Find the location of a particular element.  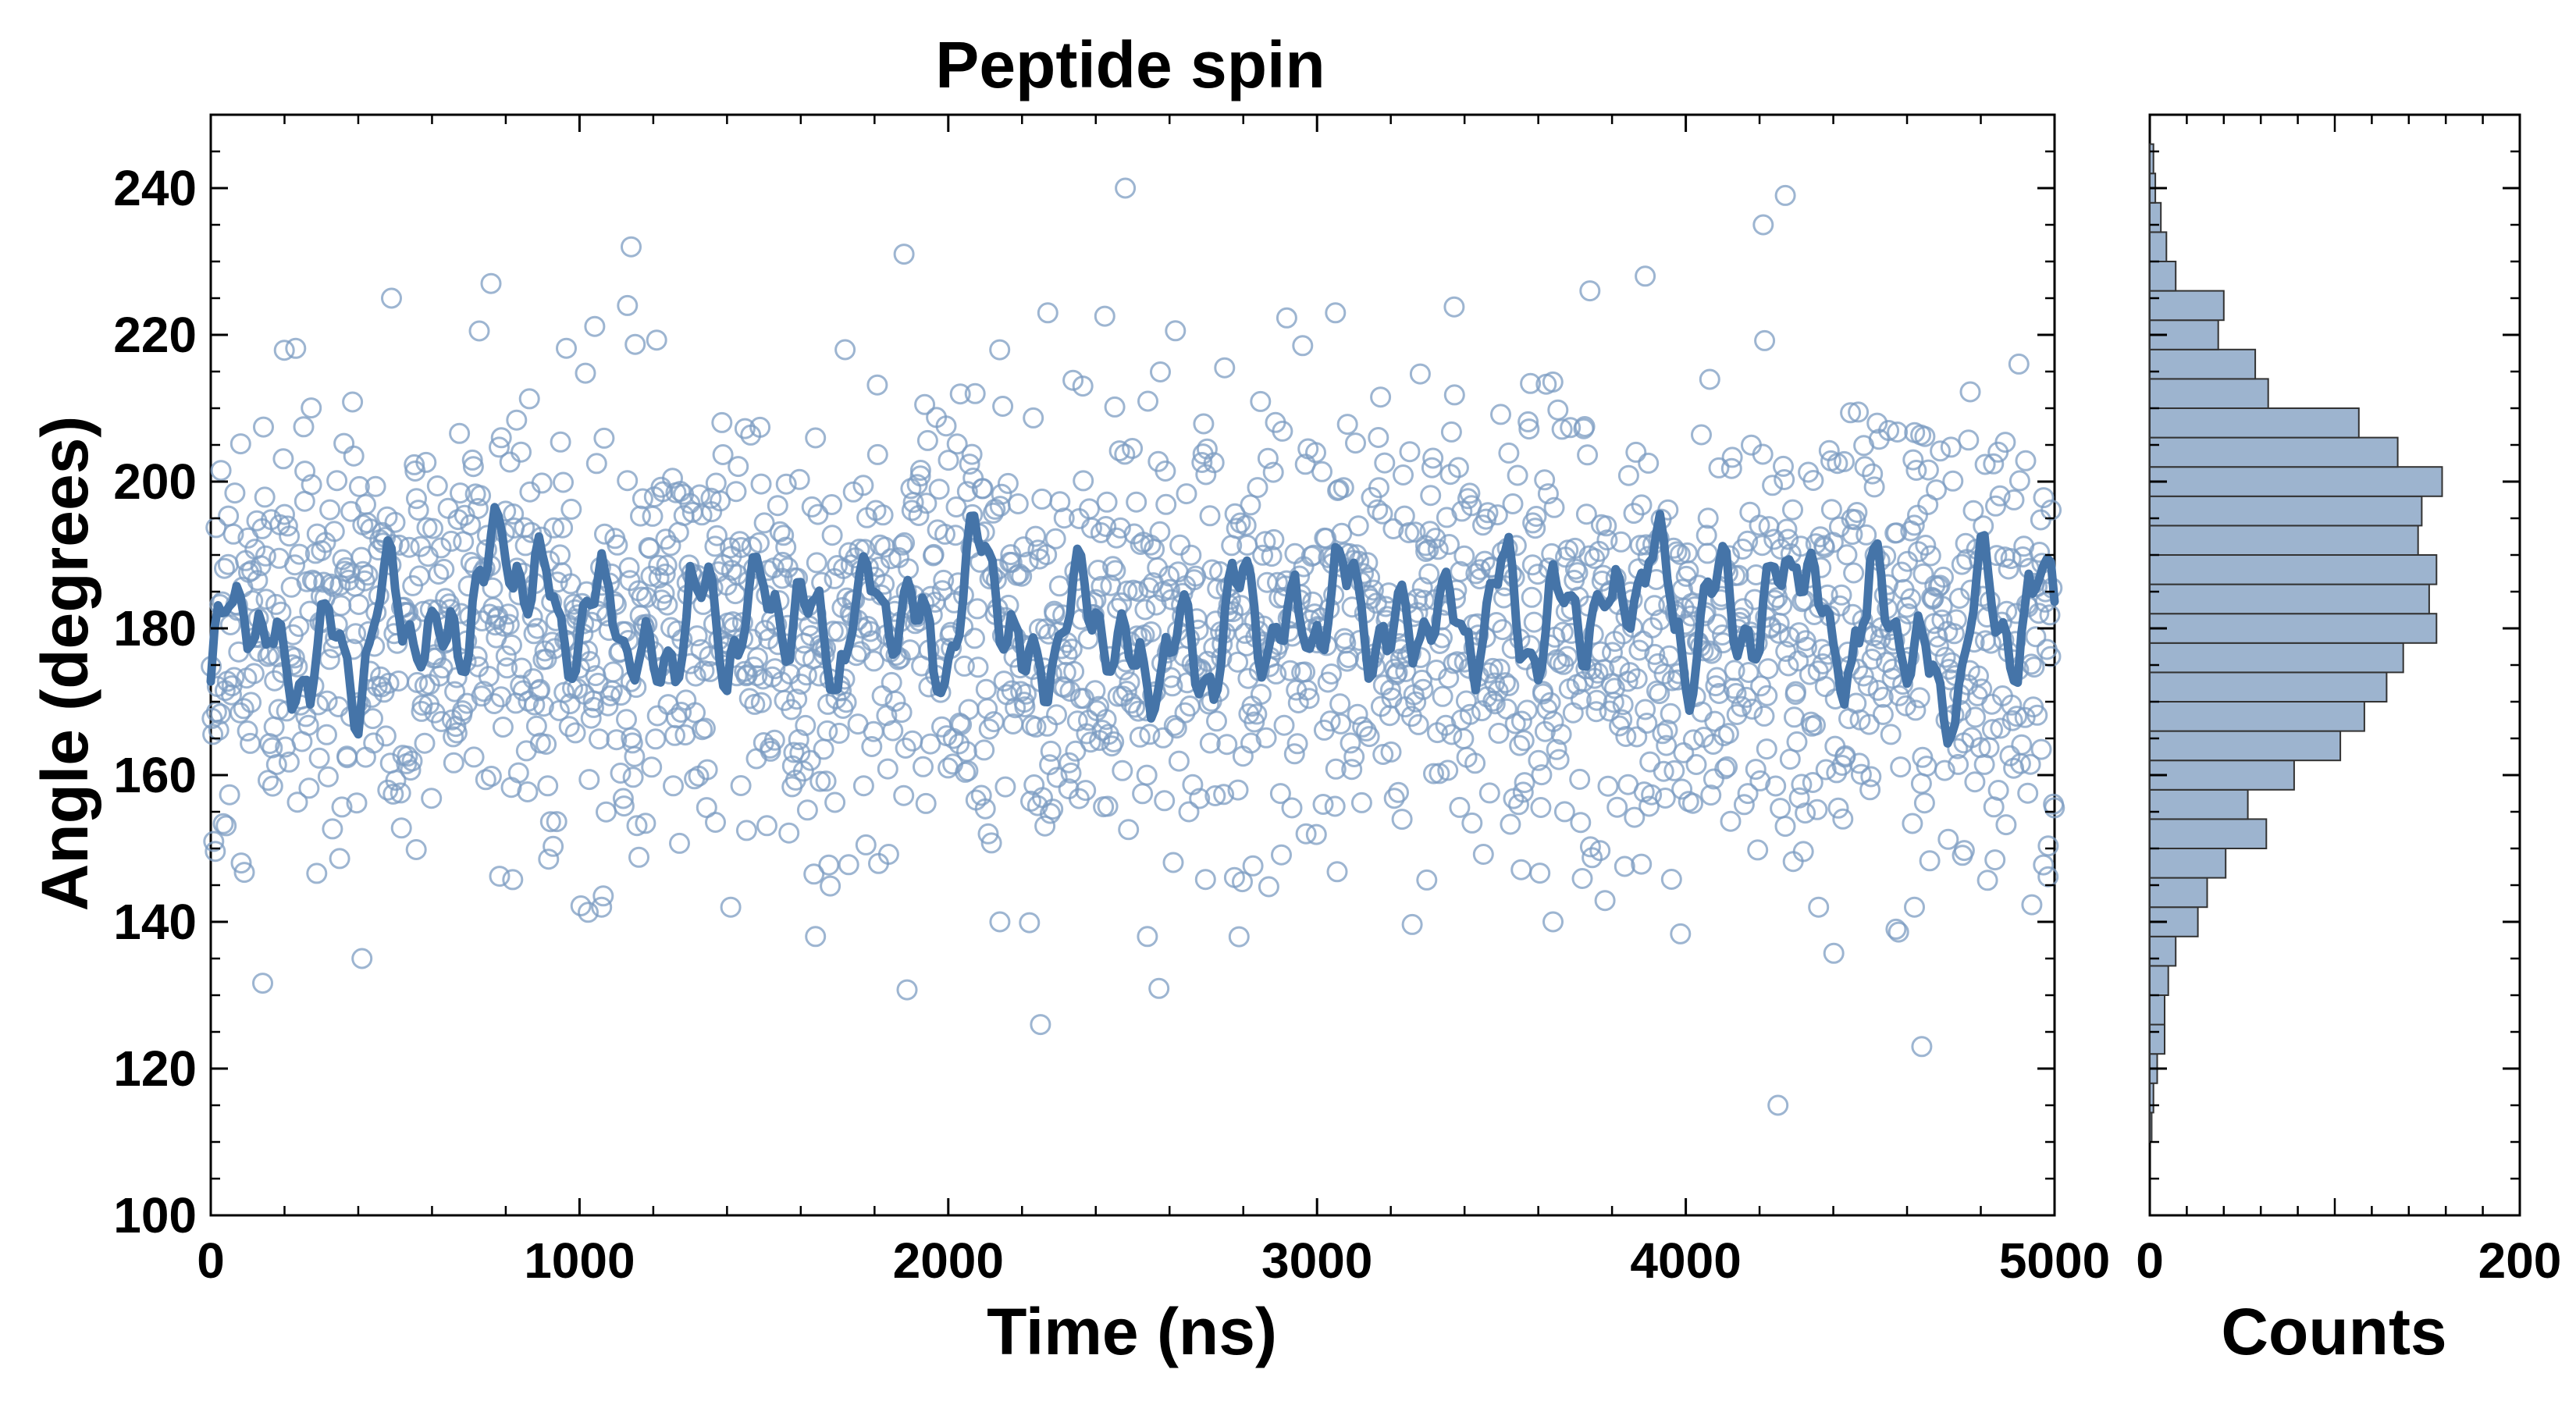

histogram-x-axis-label: Counts is located at coordinates (2333, 1332).